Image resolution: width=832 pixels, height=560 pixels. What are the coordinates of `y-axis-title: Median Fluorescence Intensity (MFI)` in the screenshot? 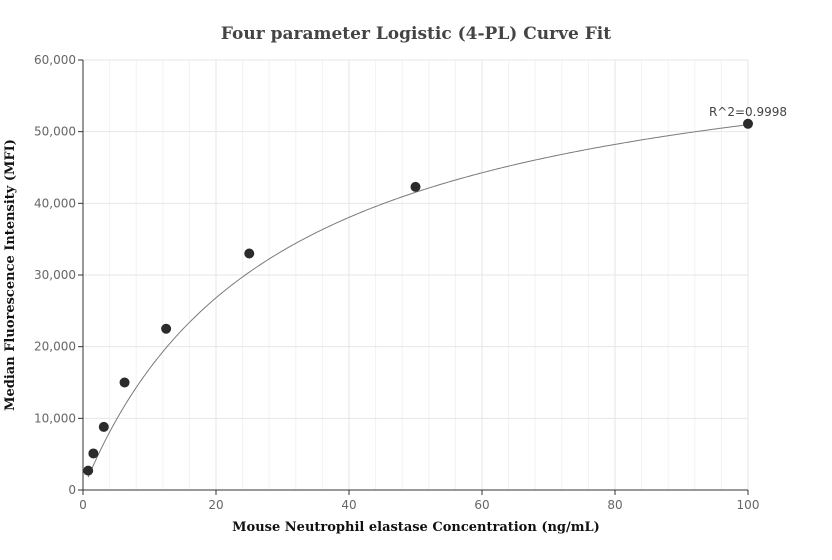 It's located at (10, 275).